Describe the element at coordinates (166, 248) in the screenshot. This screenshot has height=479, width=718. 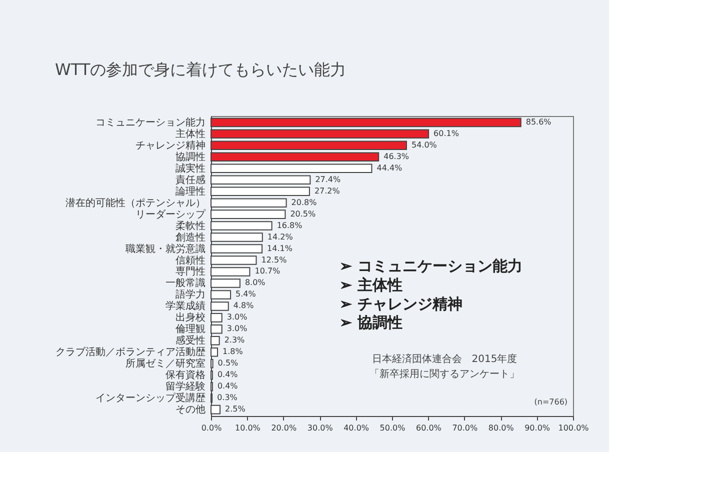
I see `y-tick-label: 職業観・就労意識` at that location.